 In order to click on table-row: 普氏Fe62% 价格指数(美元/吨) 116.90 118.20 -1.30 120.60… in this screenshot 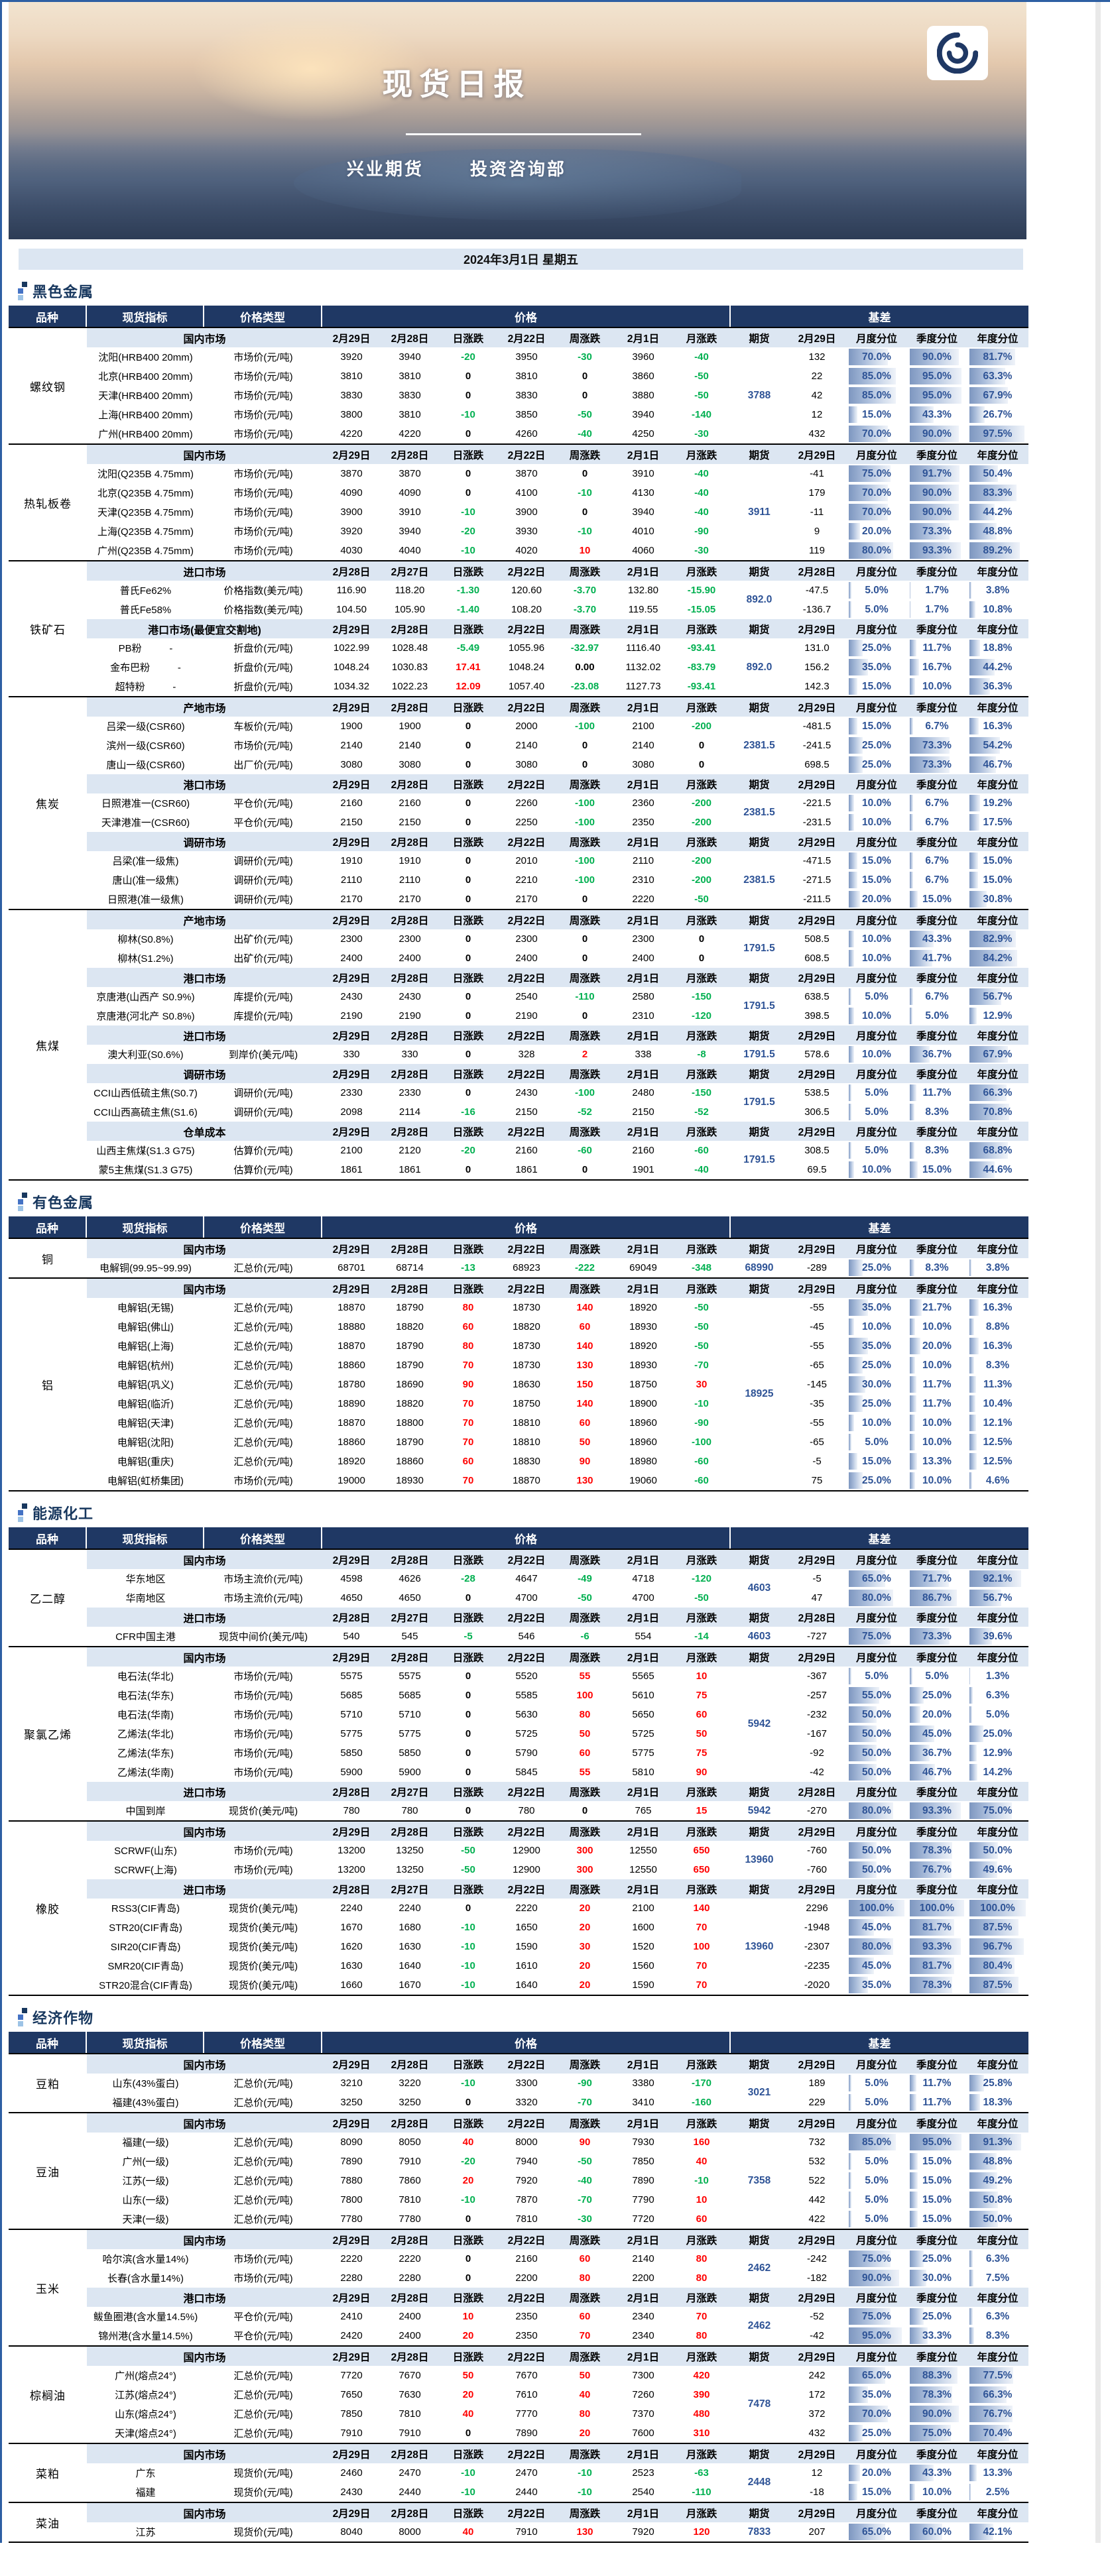, I will do `click(557, 593)`.